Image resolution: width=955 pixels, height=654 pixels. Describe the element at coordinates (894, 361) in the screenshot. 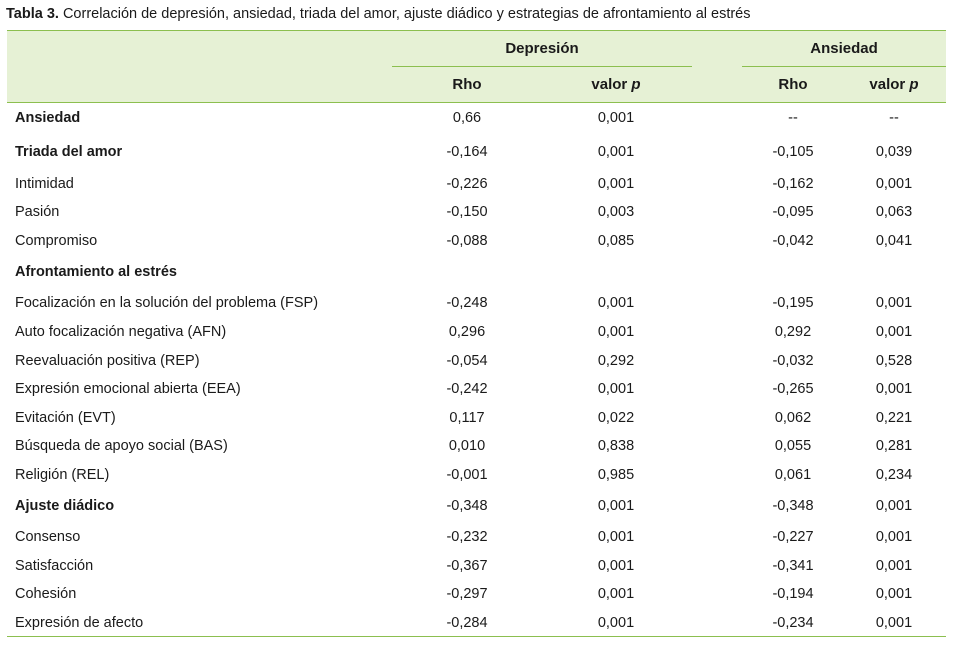

I see `cell-anx-p: 0,528` at that location.